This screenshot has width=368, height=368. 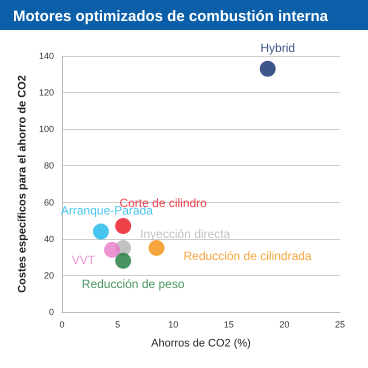 What do you see at coordinates (51, 312) in the screenshot?
I see `y-tick-label: 0` at bounding box center [51, 312].